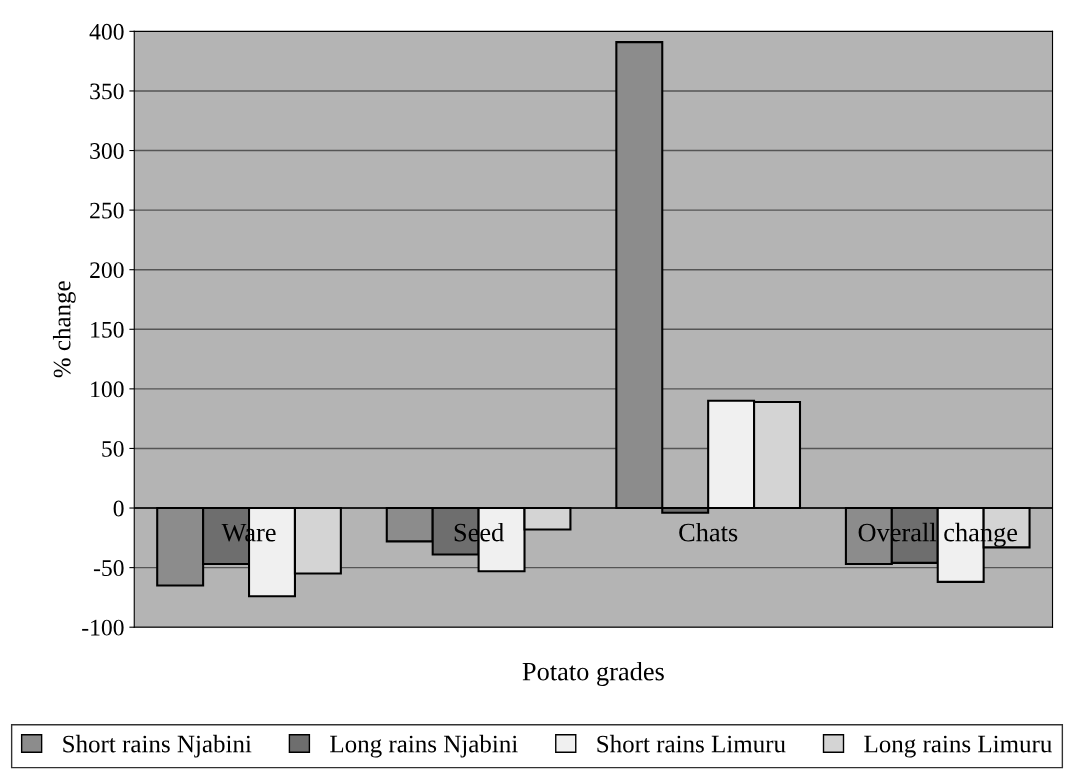 The height and width of the screenshot is (784, 1074). I want to click on y-tick-label: 200, so click(107, 270).